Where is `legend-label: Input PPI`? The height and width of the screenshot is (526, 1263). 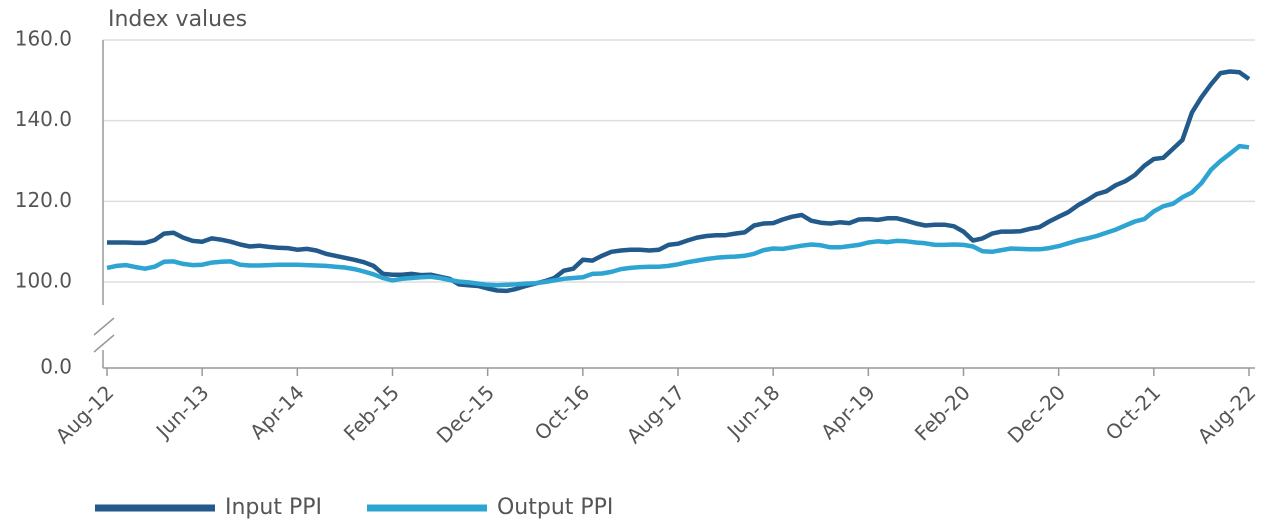 legend-label: Input PPI is located at coordinates (273, 507).